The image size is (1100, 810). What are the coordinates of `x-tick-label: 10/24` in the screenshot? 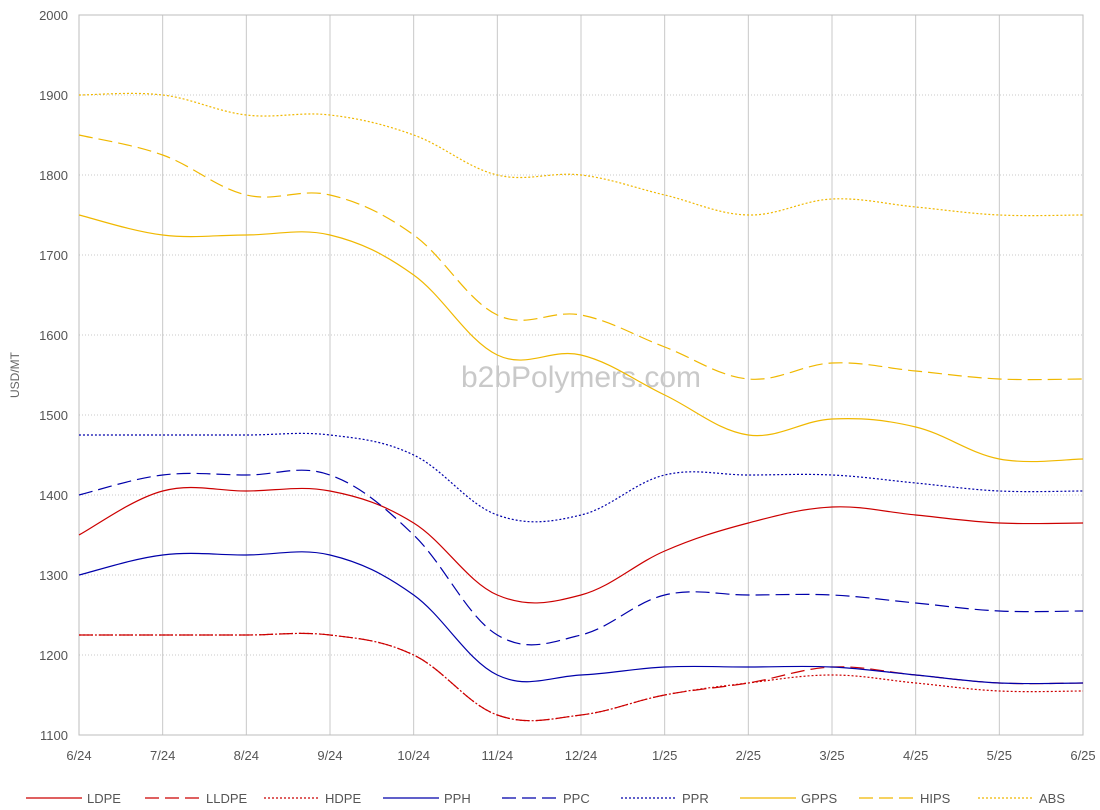 It's located at (413, 755).